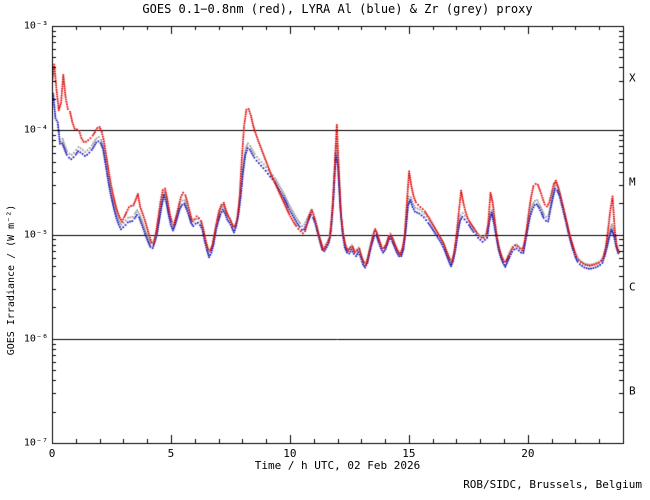 The image size is (650, 500). Describe the element at coordinates (632, 182) in the screenshot. I see `flare-class-label-m: M` at that location.